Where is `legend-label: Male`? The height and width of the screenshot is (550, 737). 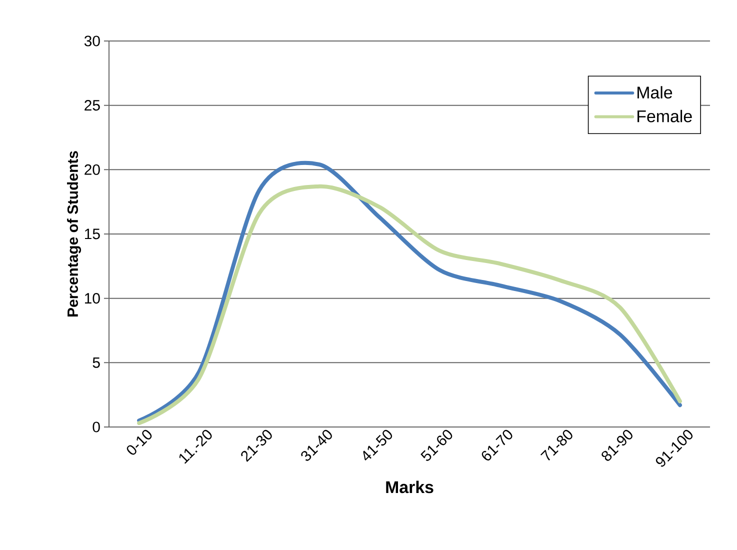 legend-label: Male is located at coordinates (655, 92).